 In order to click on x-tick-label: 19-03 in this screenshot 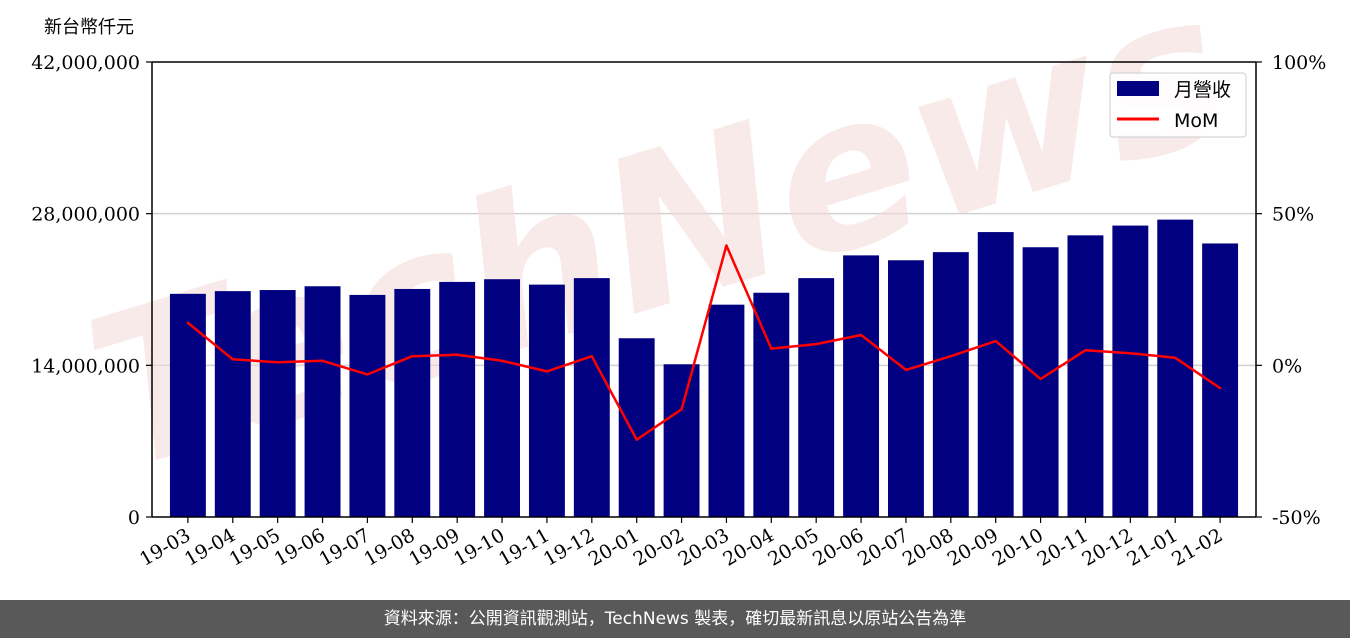, I will do `click(165, 547)`.